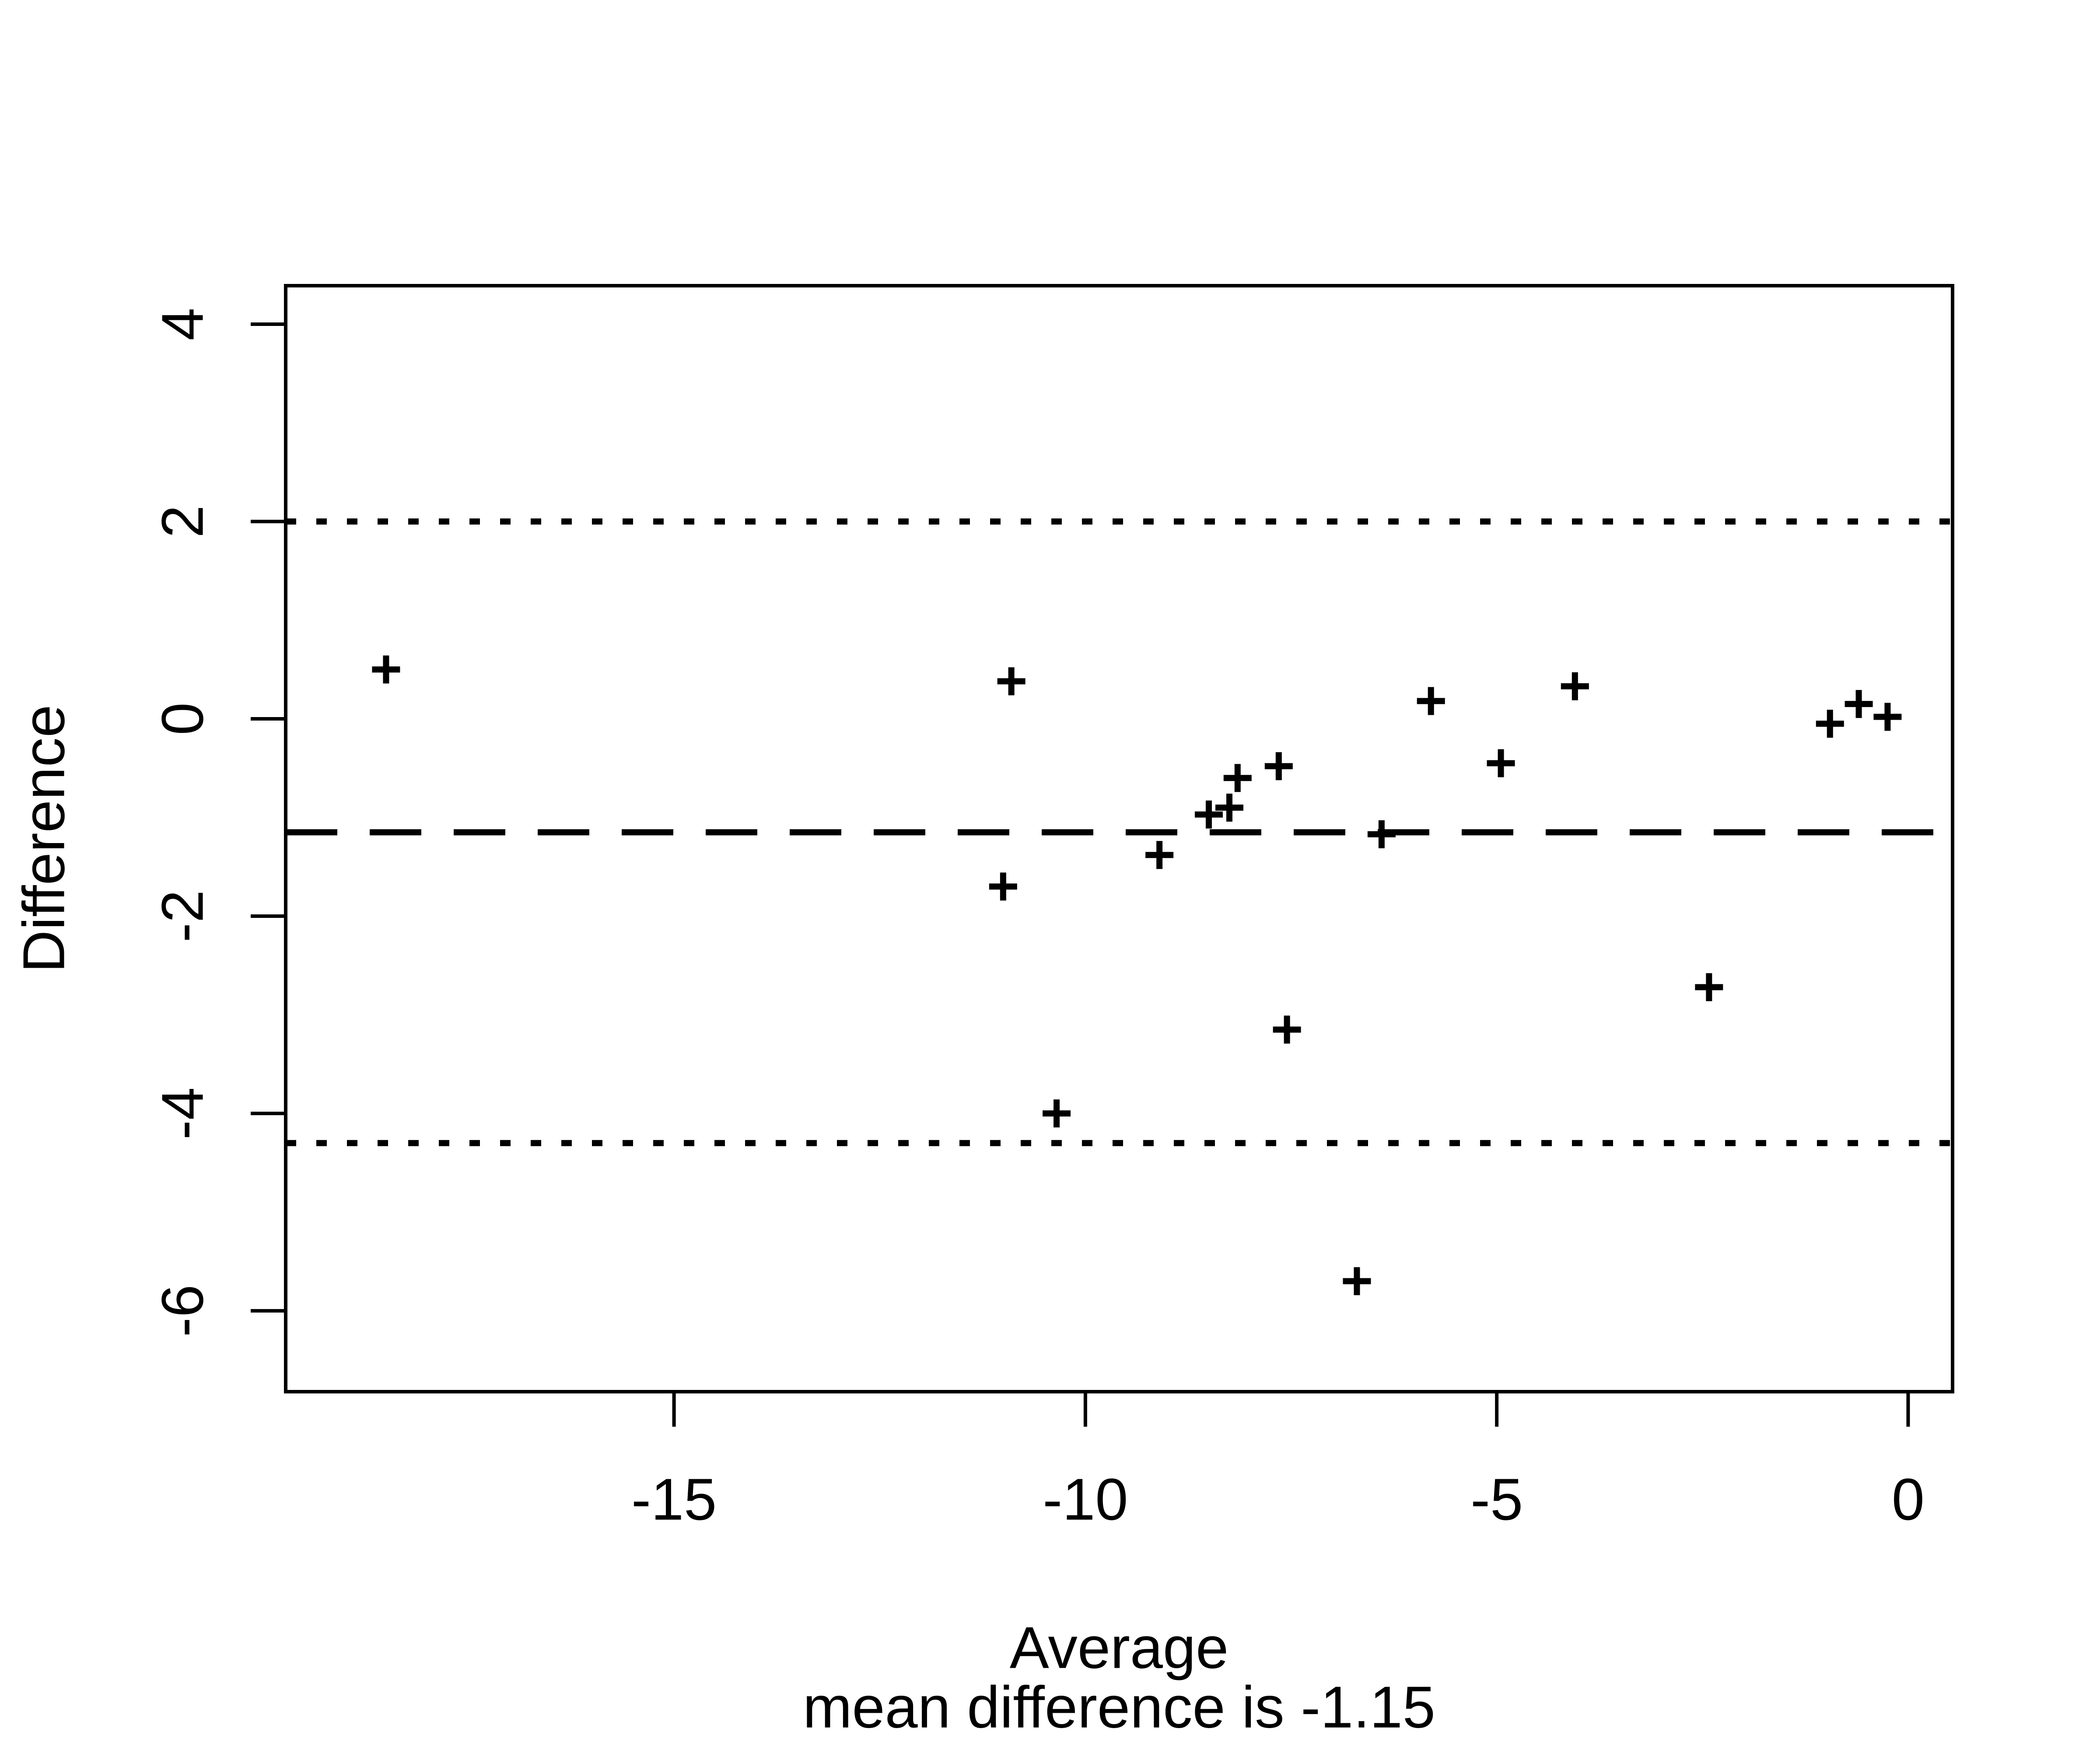  What do you see at coordinates (183, 1310) in the screenshot?
I see `y-tick-label: -6` at bounding box center [183, 1310].